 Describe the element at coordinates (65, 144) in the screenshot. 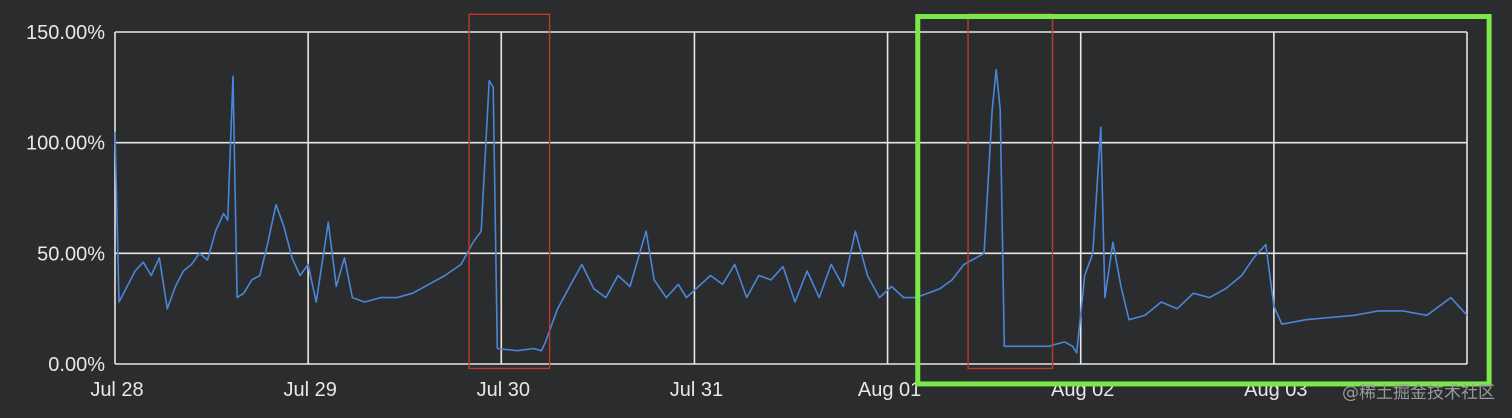

I see `y-tick-label: 100.00%` at that location.